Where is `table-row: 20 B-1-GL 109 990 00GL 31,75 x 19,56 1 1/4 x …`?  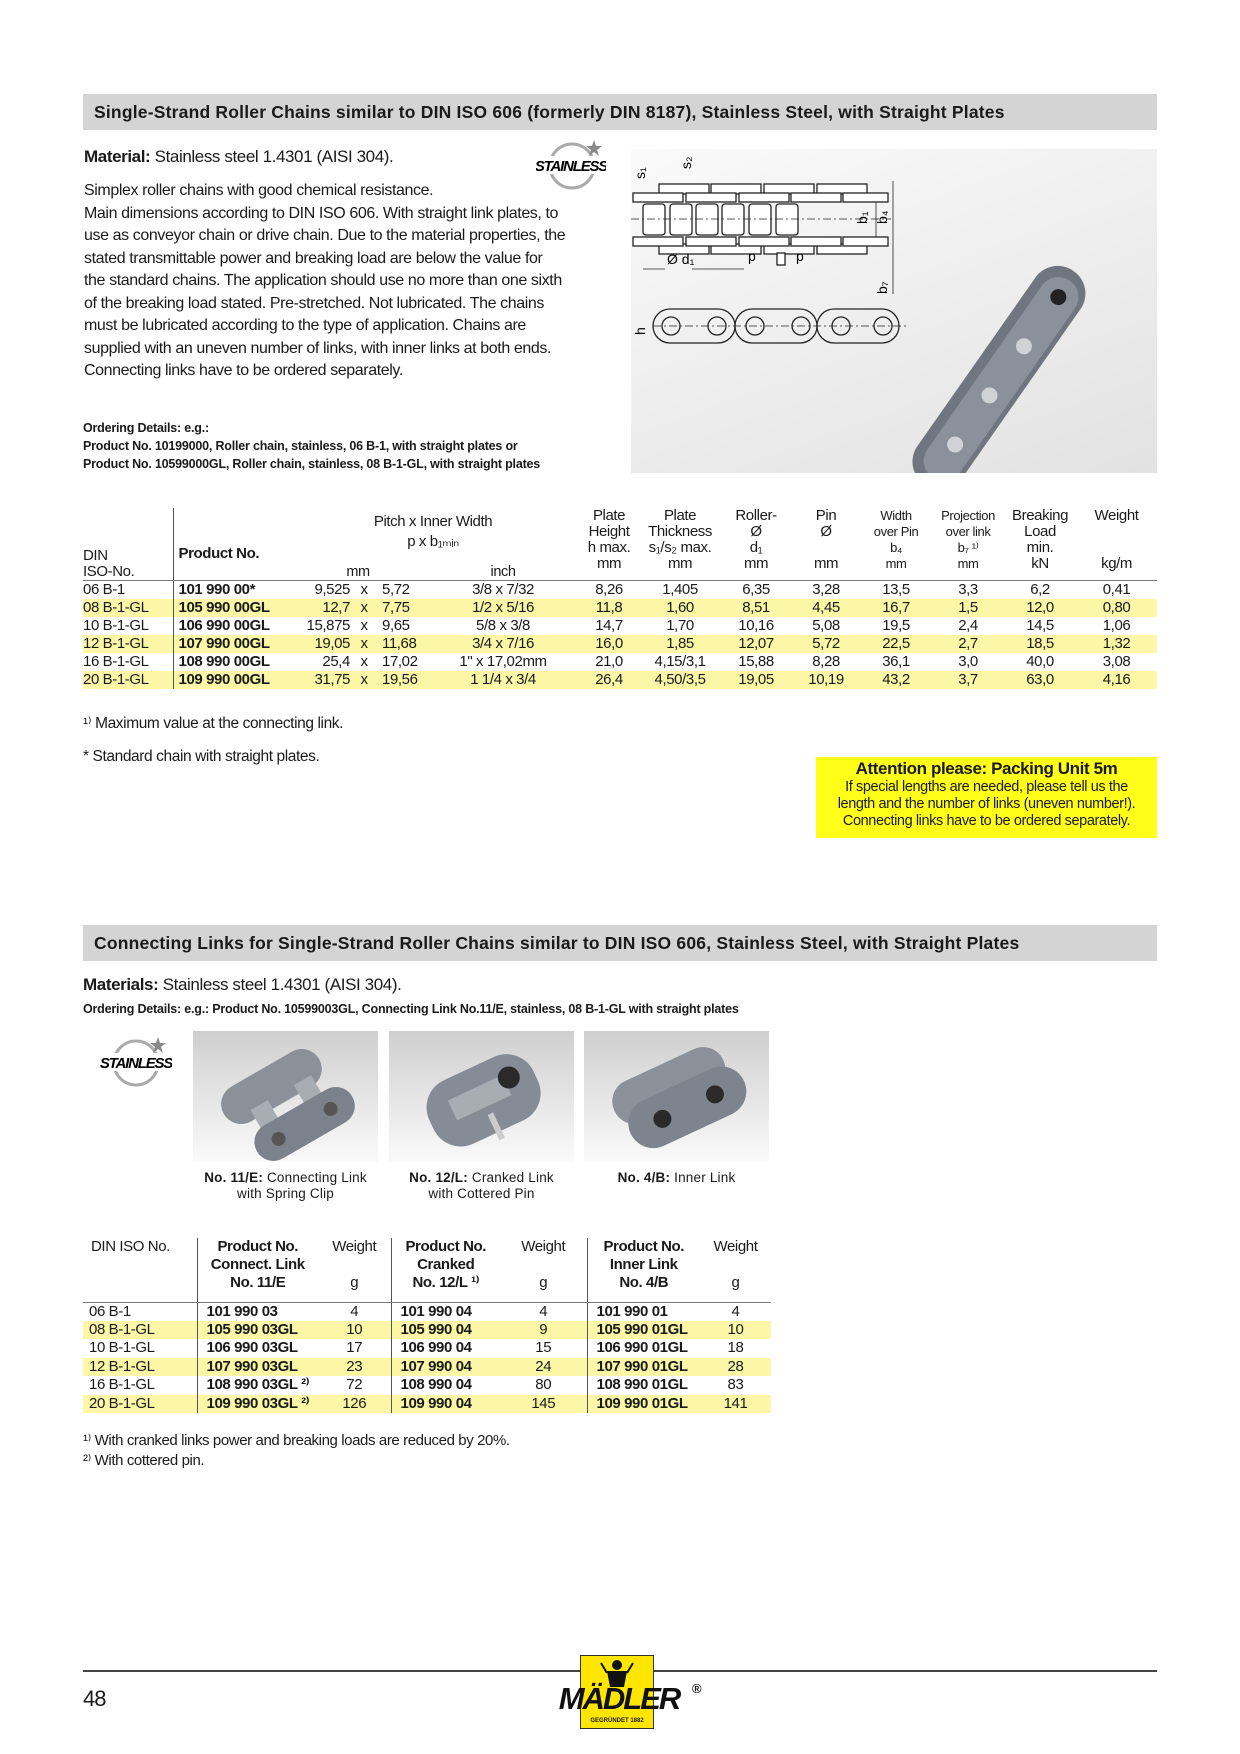
table-row: 20 B-1-GL 109 990 00GL 31,75 x 19,56 1 1/4 x … is located at coordinates (620, 680).